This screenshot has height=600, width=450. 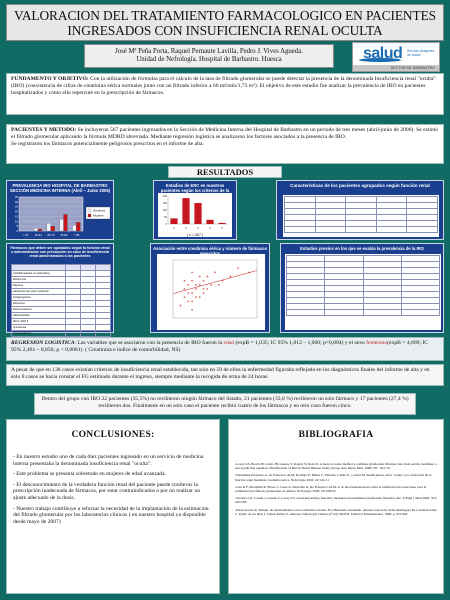 I want to click on trend-line, so click(x=215, y=282).